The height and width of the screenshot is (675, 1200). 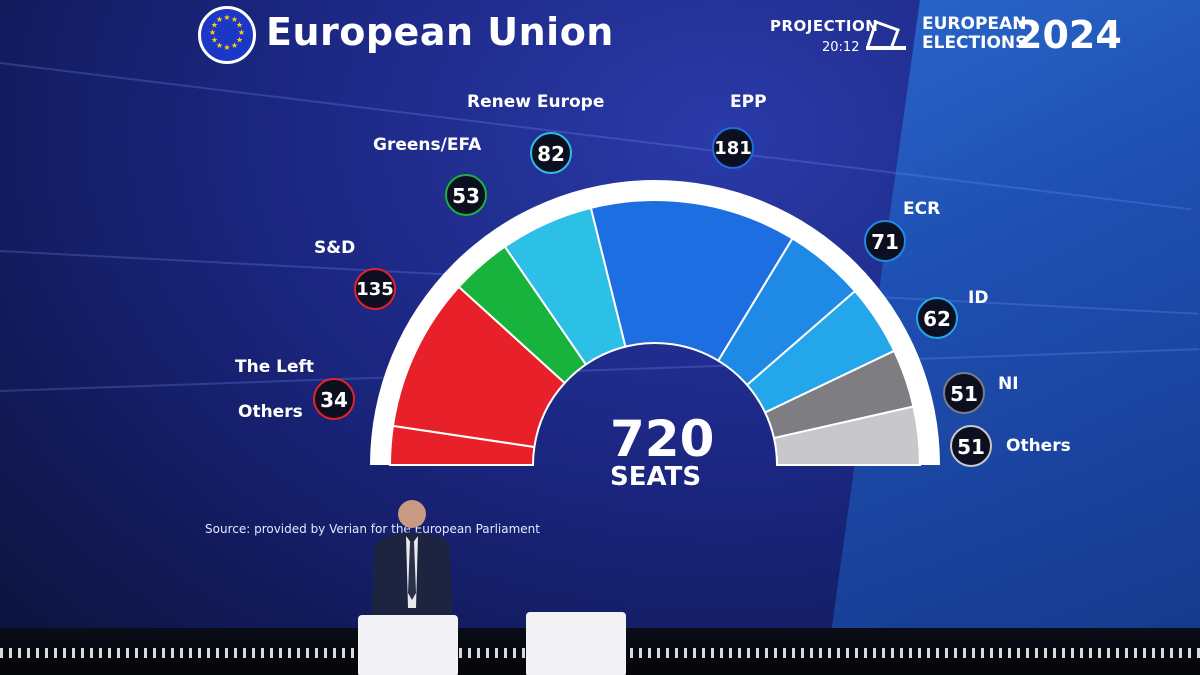 What do you see at coordinates (270, 412) in the screenshot?
I see `label-others-left: Others` at bounding box center [270, 412].